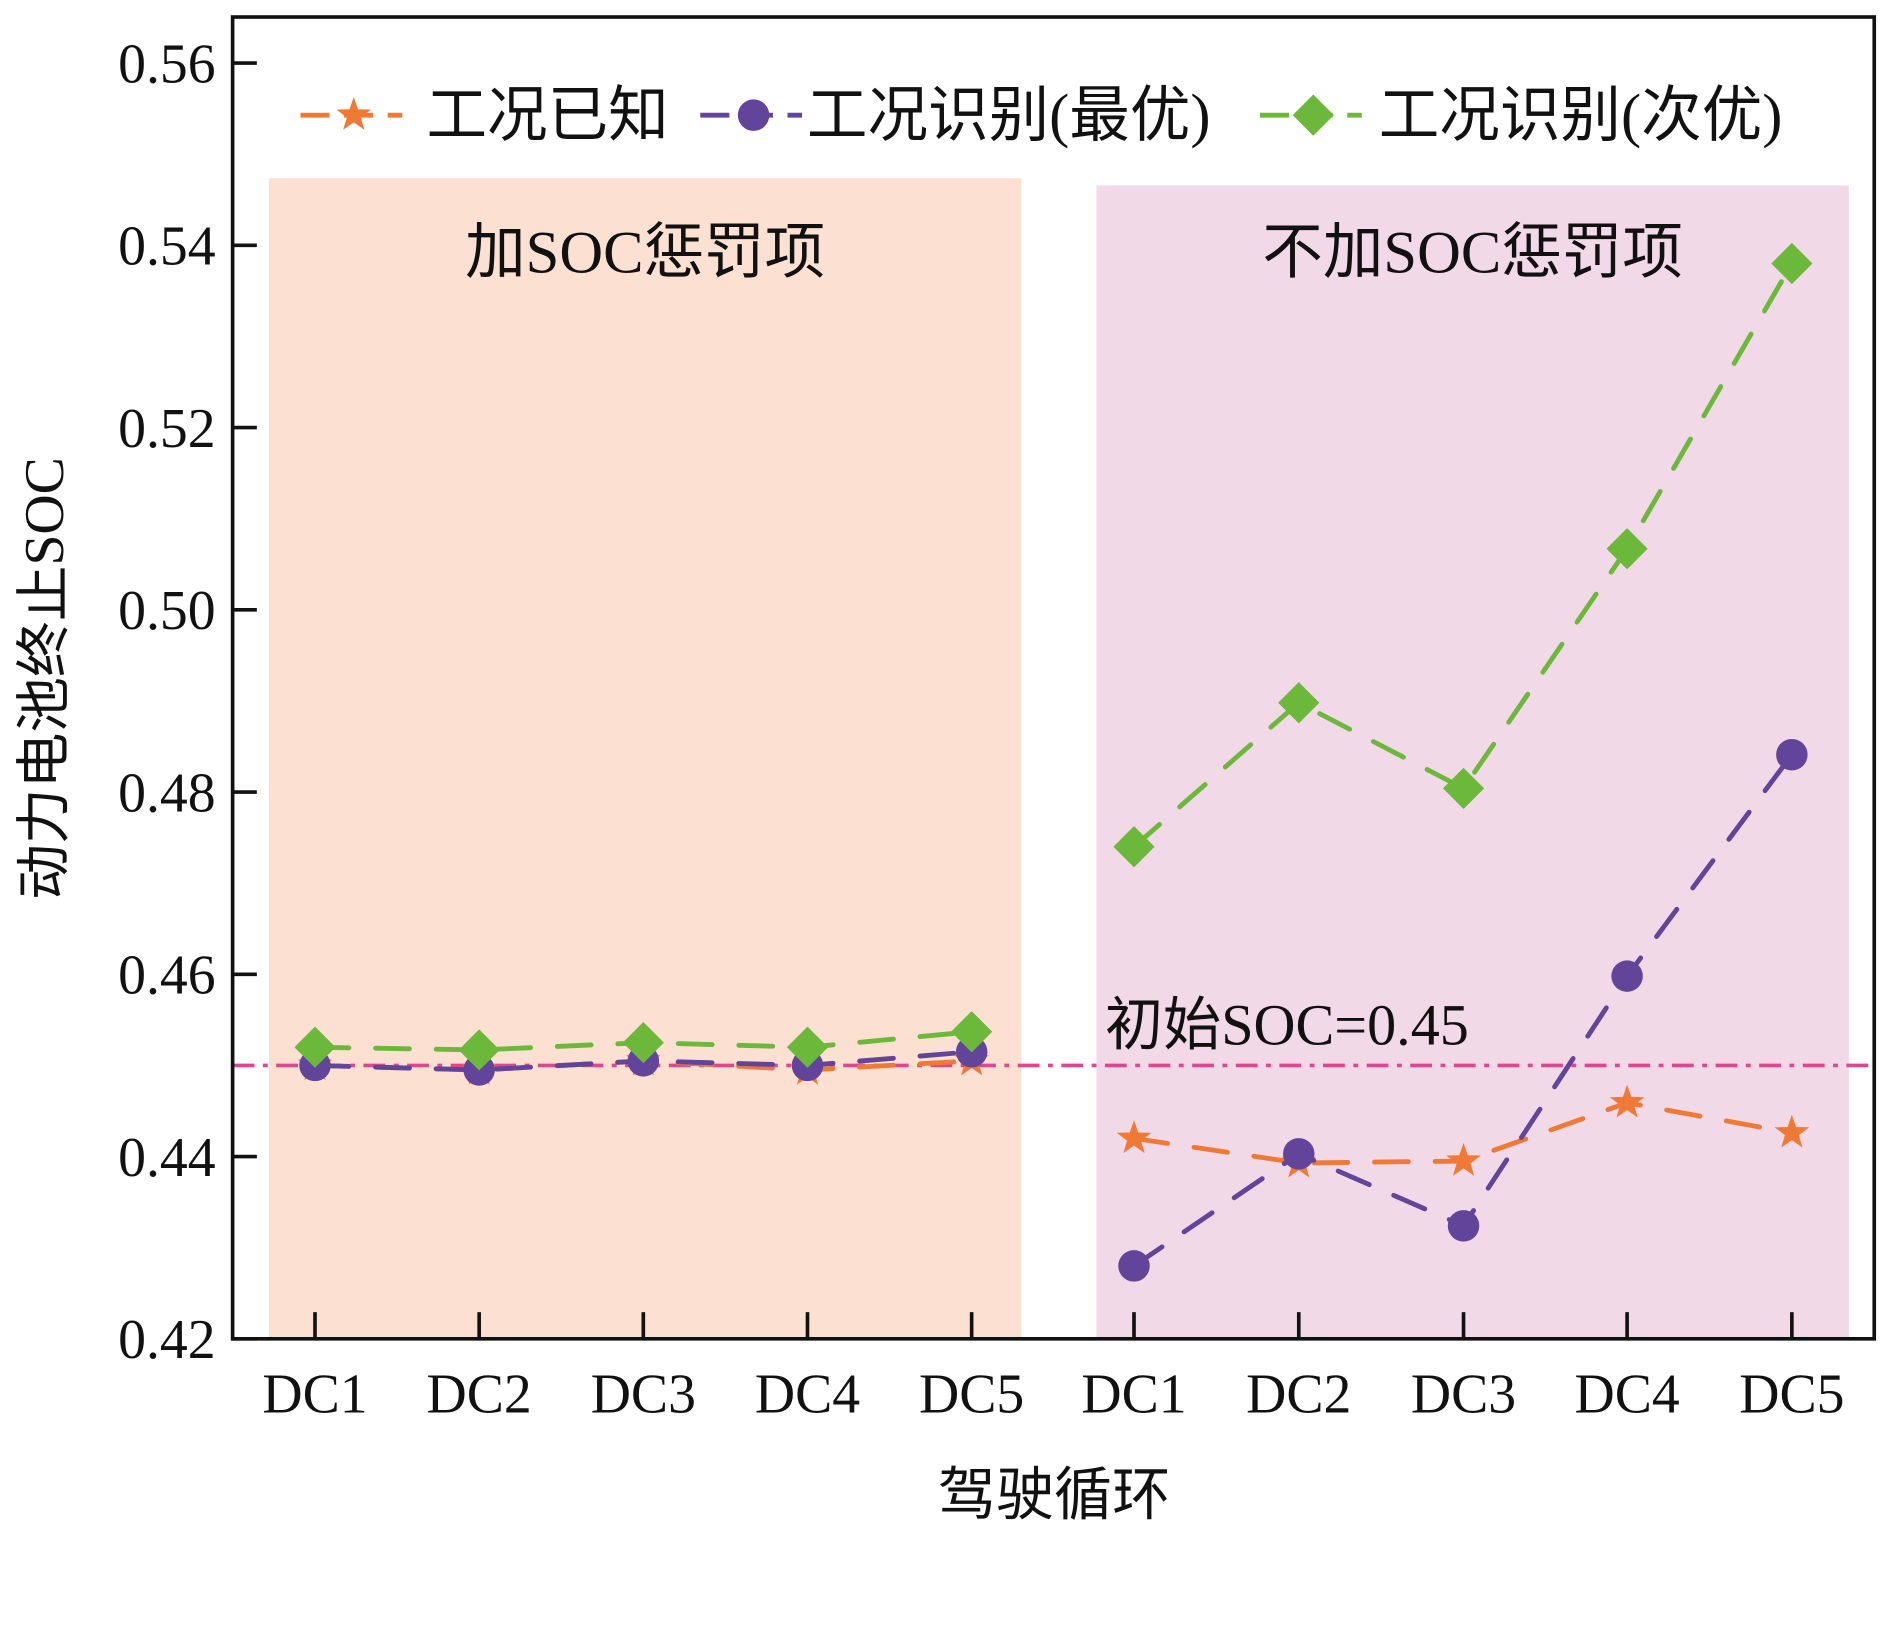 Image resolution: width=1890 pixels, height=1626 pixels. I want to click on legend-label: 工况已知, so click(547, 116).